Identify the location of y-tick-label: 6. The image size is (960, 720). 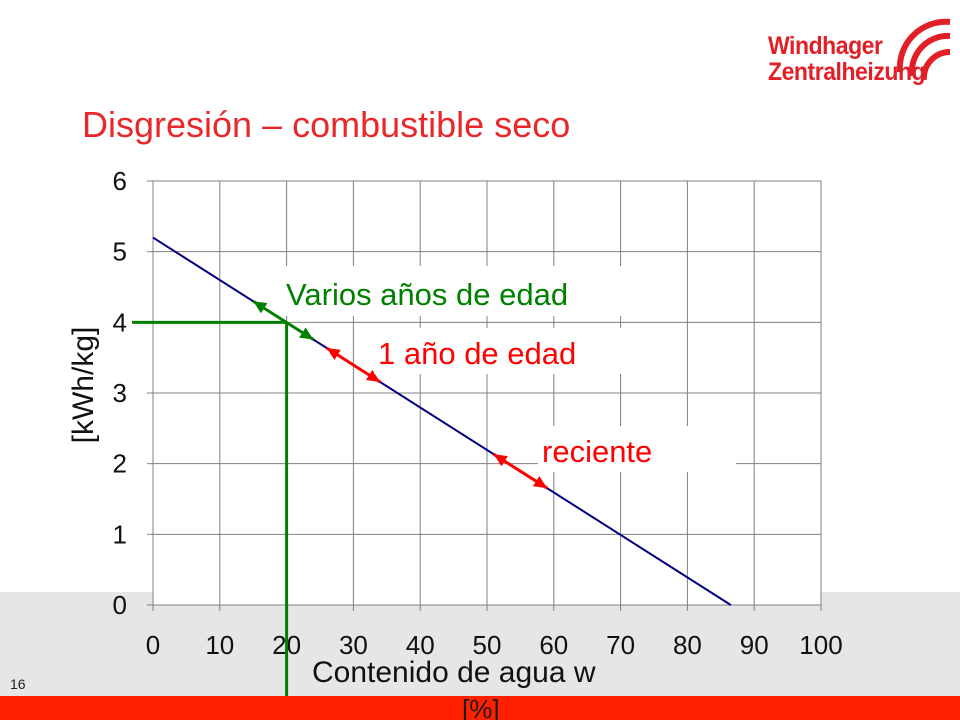
(120, 181).